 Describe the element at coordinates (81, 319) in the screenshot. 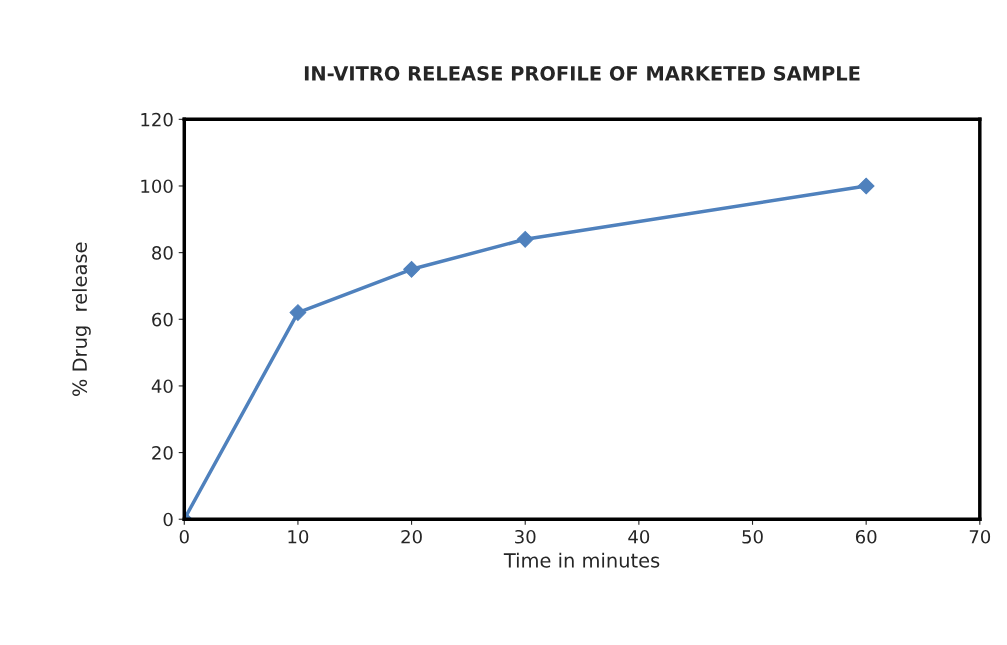

I see `y-axis-title: % Drug release` at that location.